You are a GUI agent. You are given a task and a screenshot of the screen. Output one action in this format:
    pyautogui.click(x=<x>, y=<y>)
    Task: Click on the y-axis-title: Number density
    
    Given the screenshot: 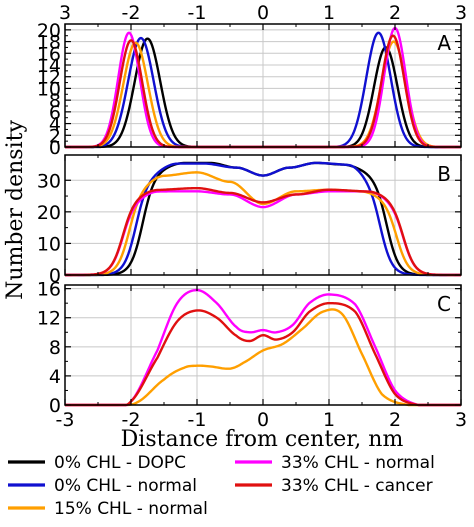 What is the action you would take?
    pyautogui.click(x=15, y=210)
    